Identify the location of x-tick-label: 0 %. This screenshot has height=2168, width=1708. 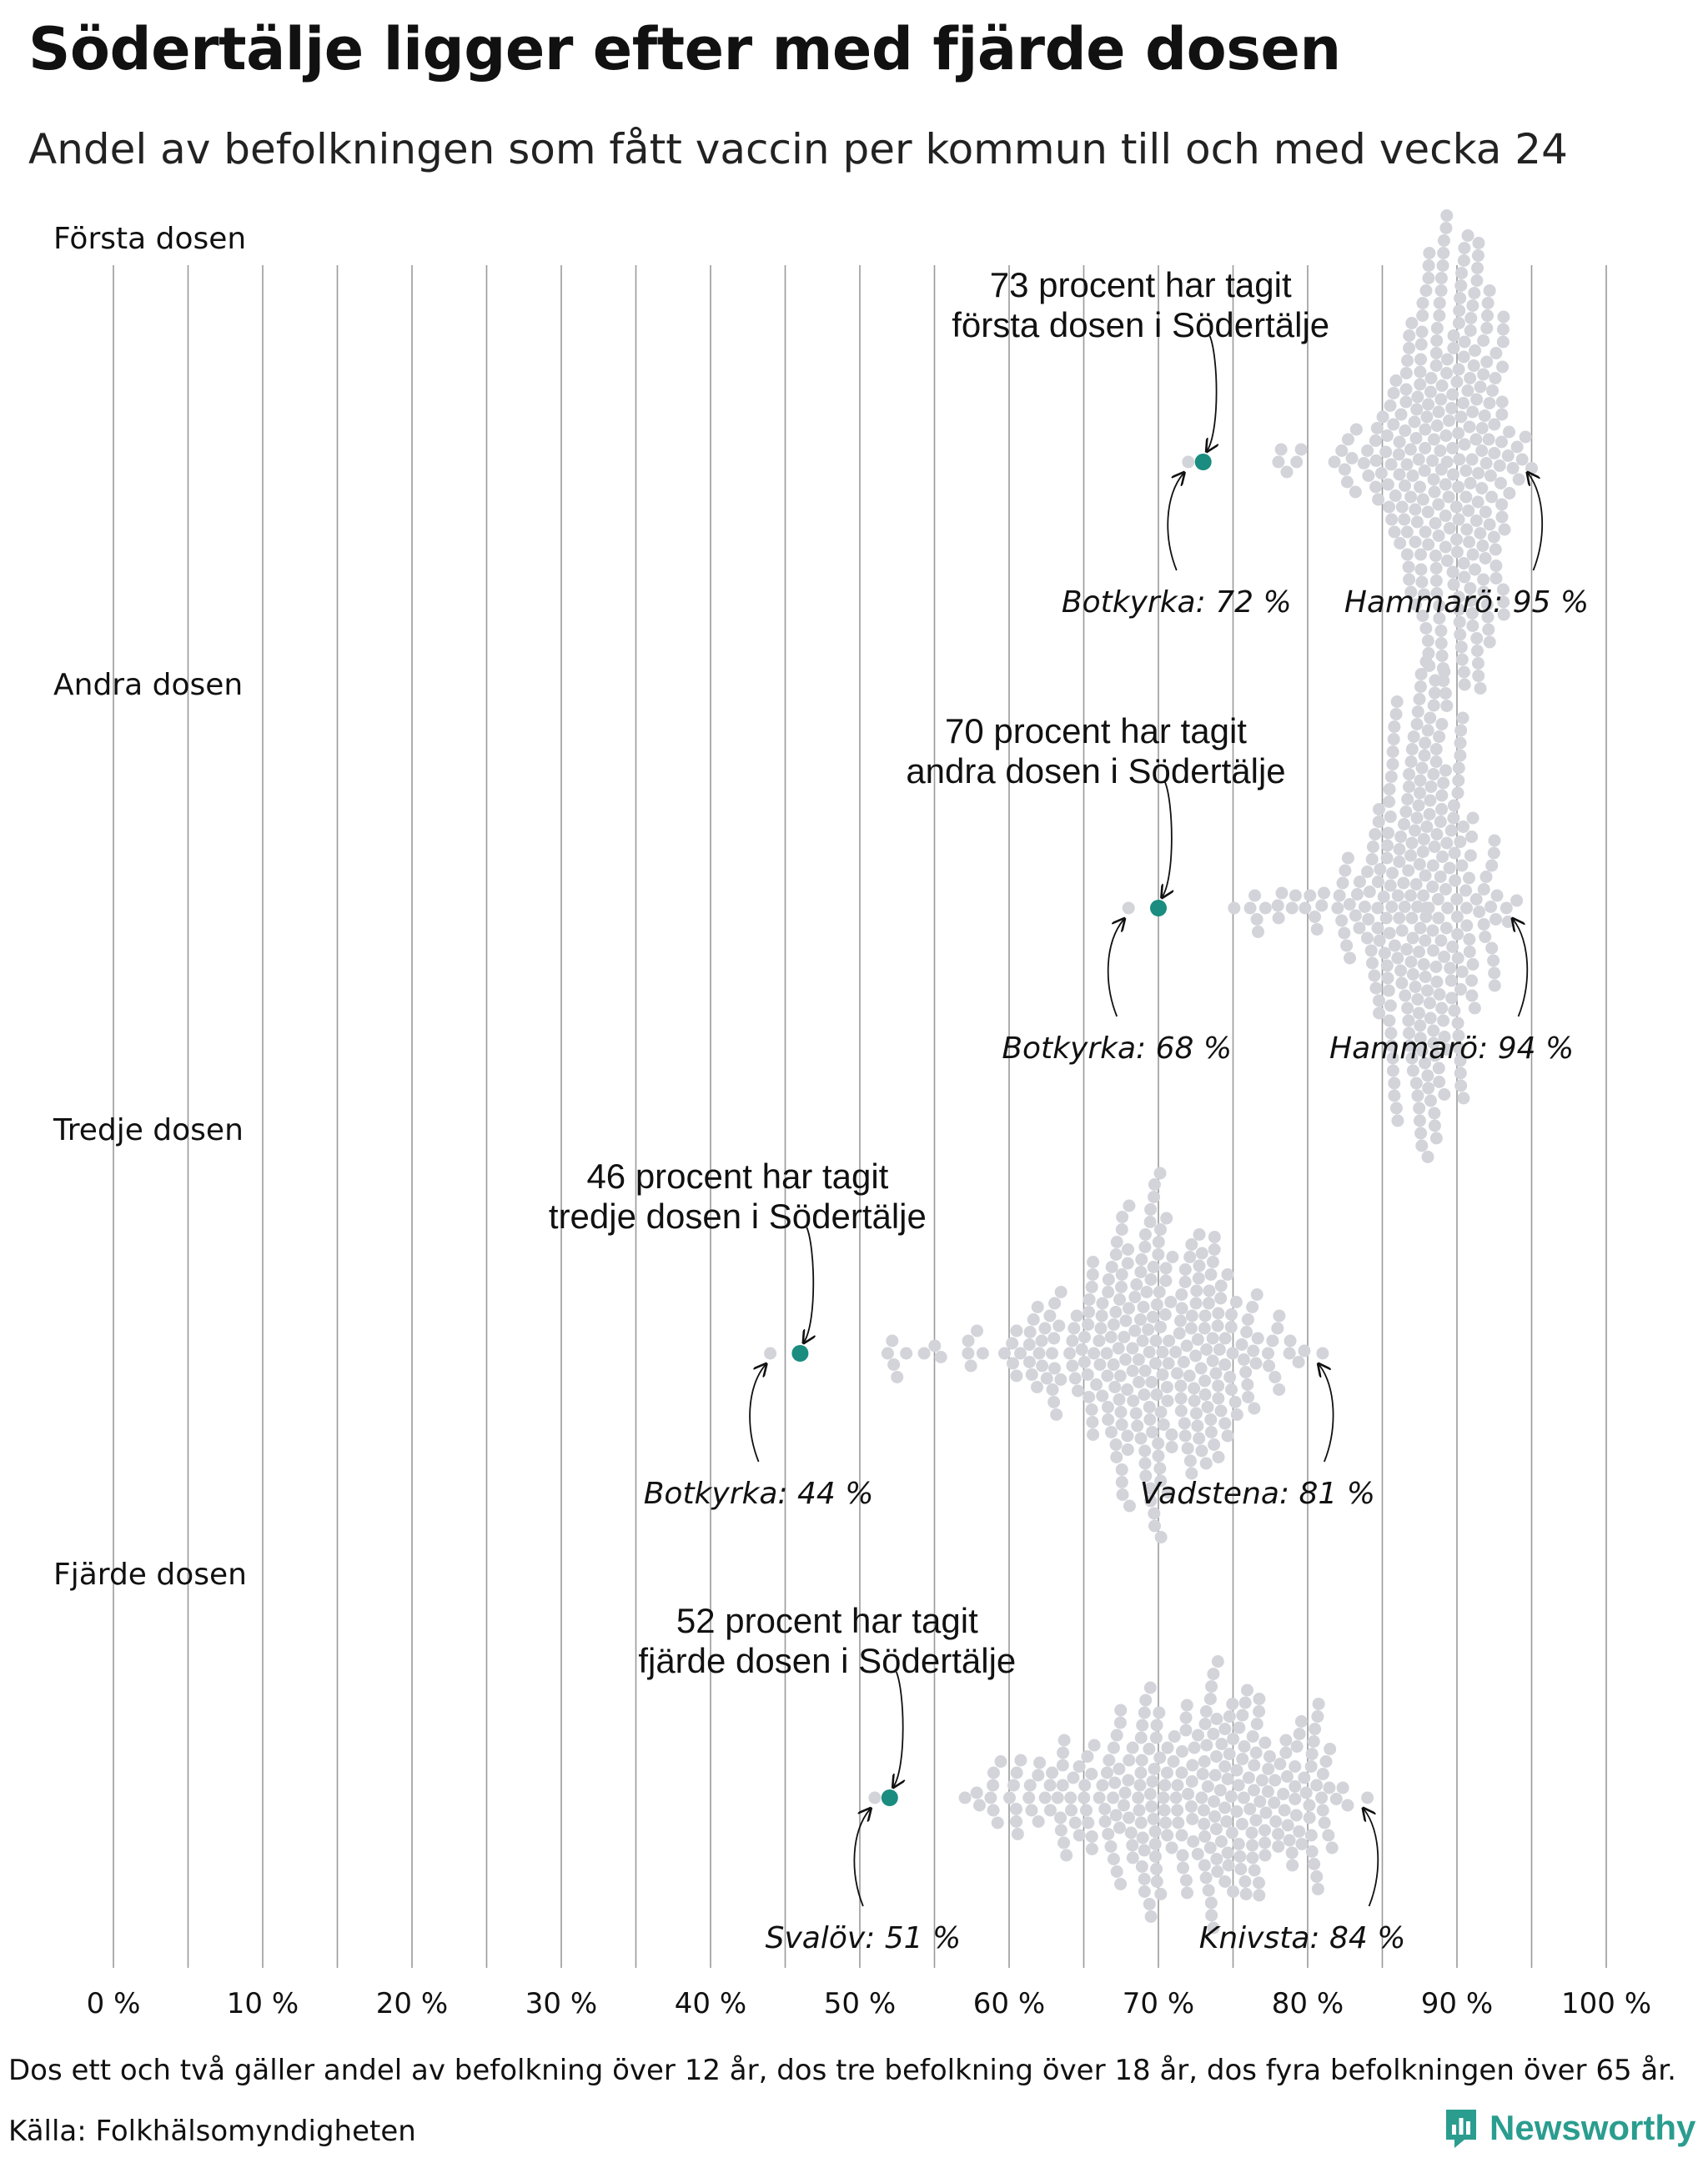
(114, 2003).